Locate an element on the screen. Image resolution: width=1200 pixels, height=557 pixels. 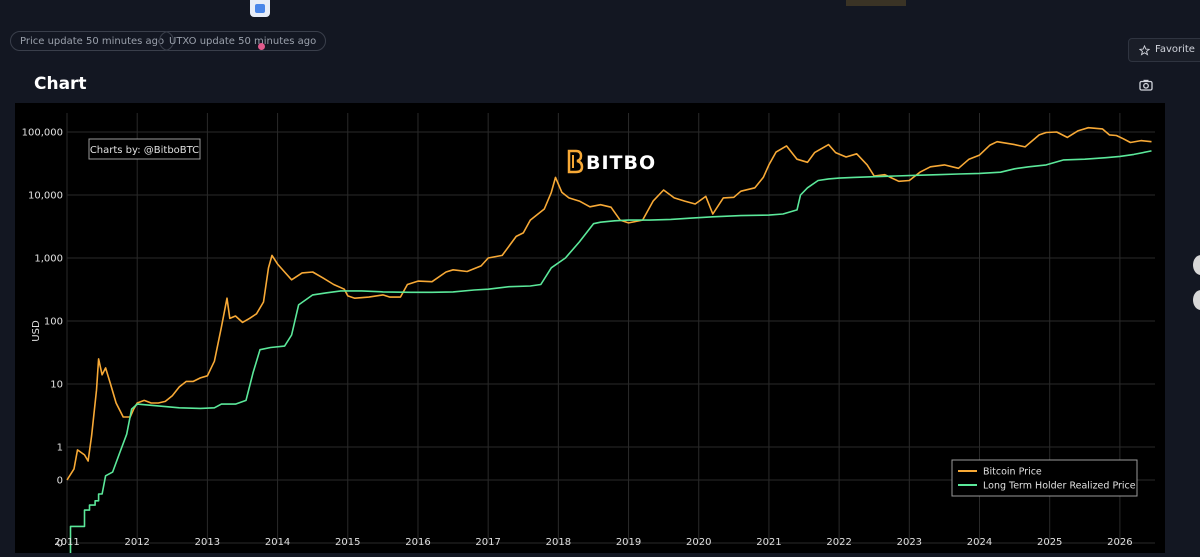
x-tick-label: 2024 is located at coordinates (979, 542).